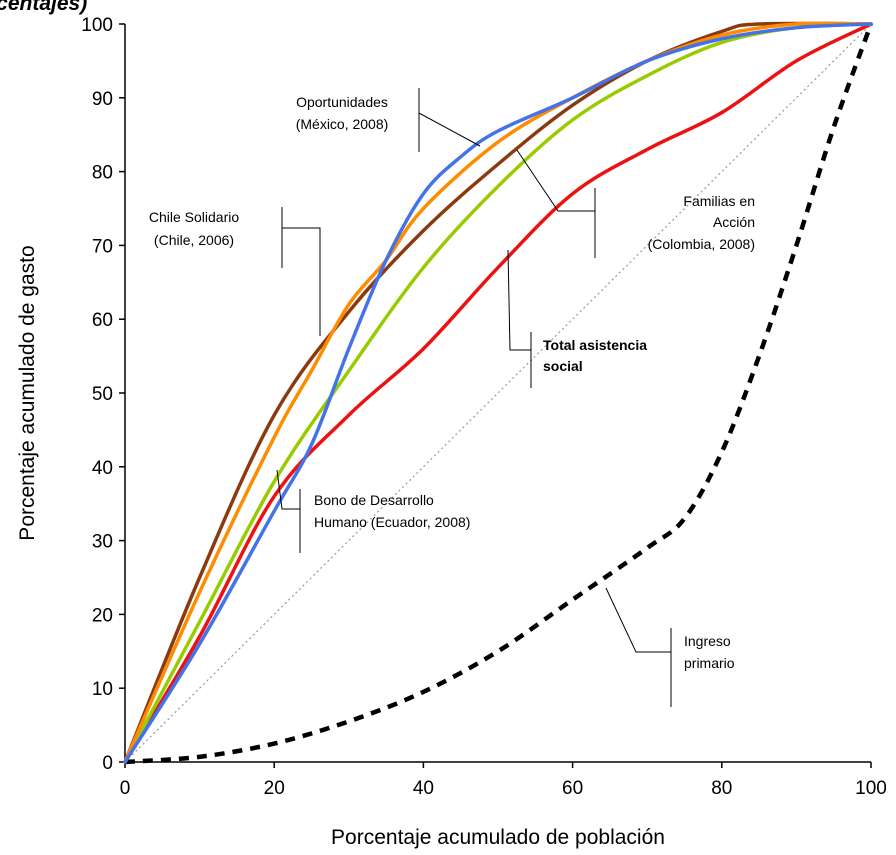 The width and height of the screenshot is (896, 855). I want to click on y-tick-label: 50, so click(102, 394).